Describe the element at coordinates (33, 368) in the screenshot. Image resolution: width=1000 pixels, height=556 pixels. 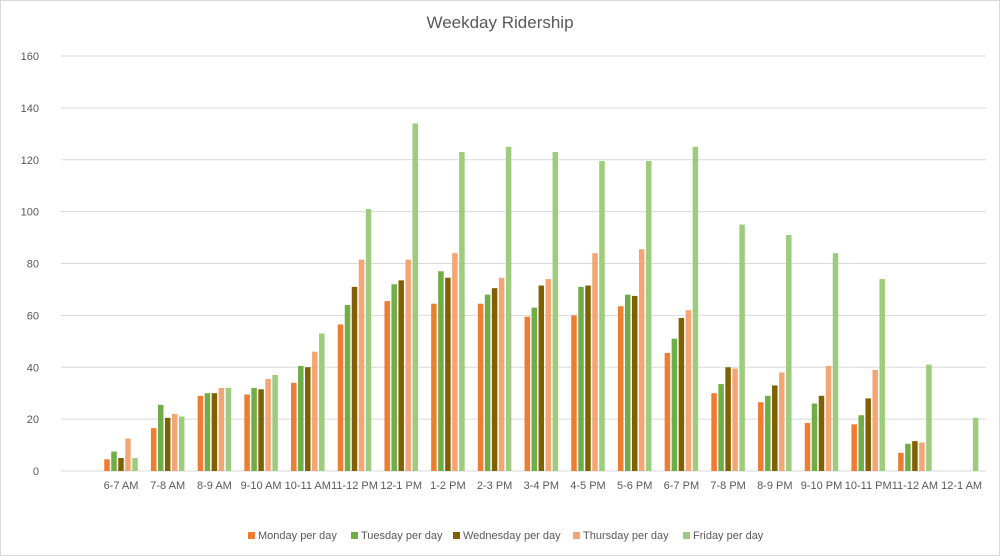
I see `y-tick-label: 40` at that location.